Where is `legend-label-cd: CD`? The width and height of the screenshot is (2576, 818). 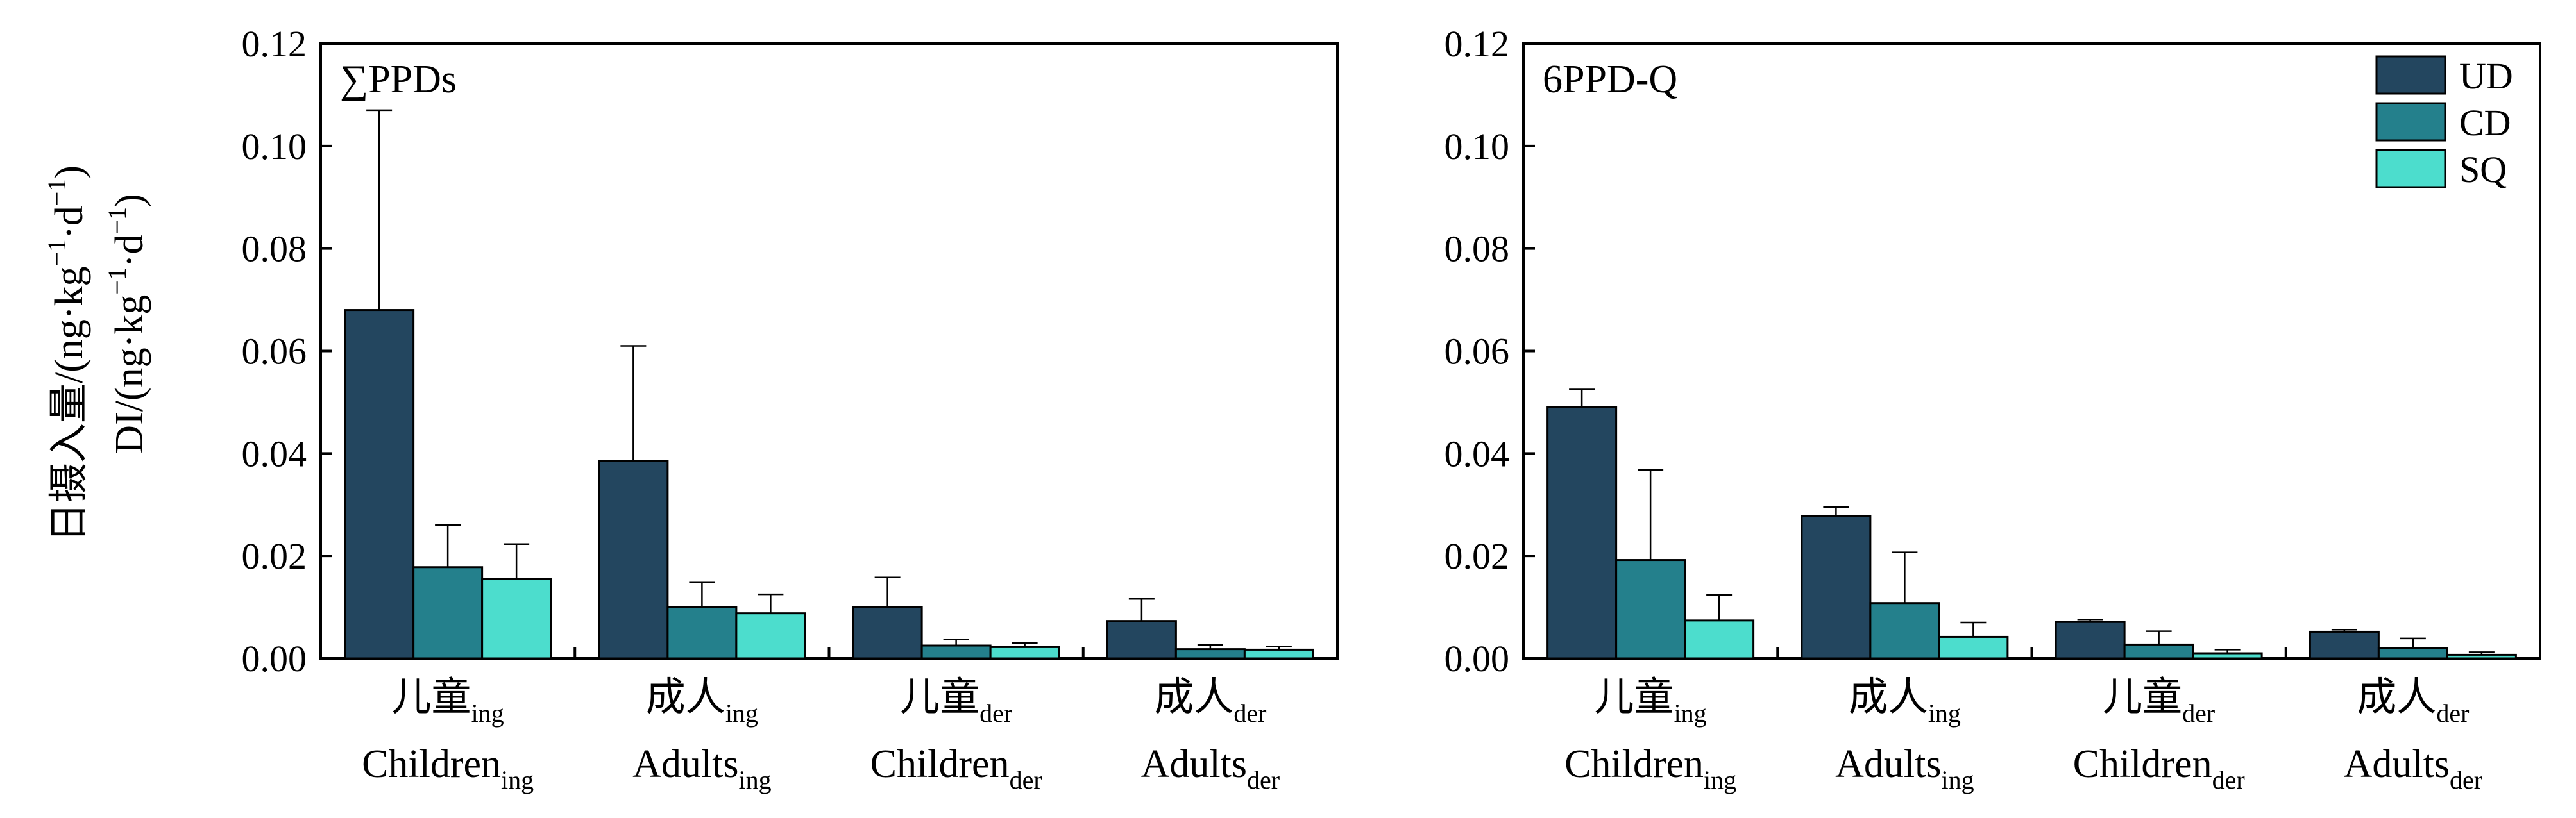
legend-label-cd: CD is located at coordinates (2485, 123).